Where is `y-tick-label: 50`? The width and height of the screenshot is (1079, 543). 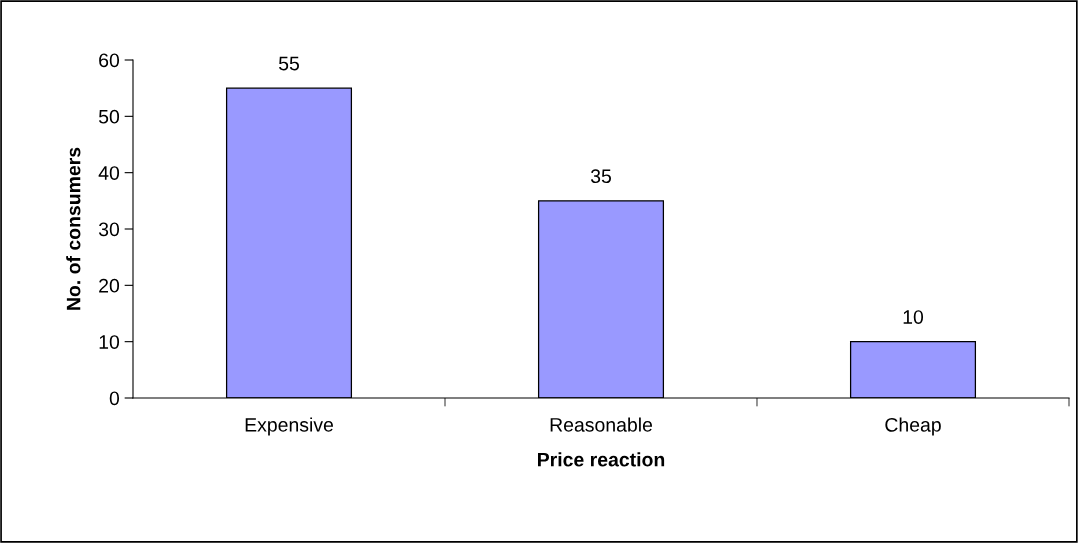
y-tick-label: 50 is located at coordinates (109, 116).